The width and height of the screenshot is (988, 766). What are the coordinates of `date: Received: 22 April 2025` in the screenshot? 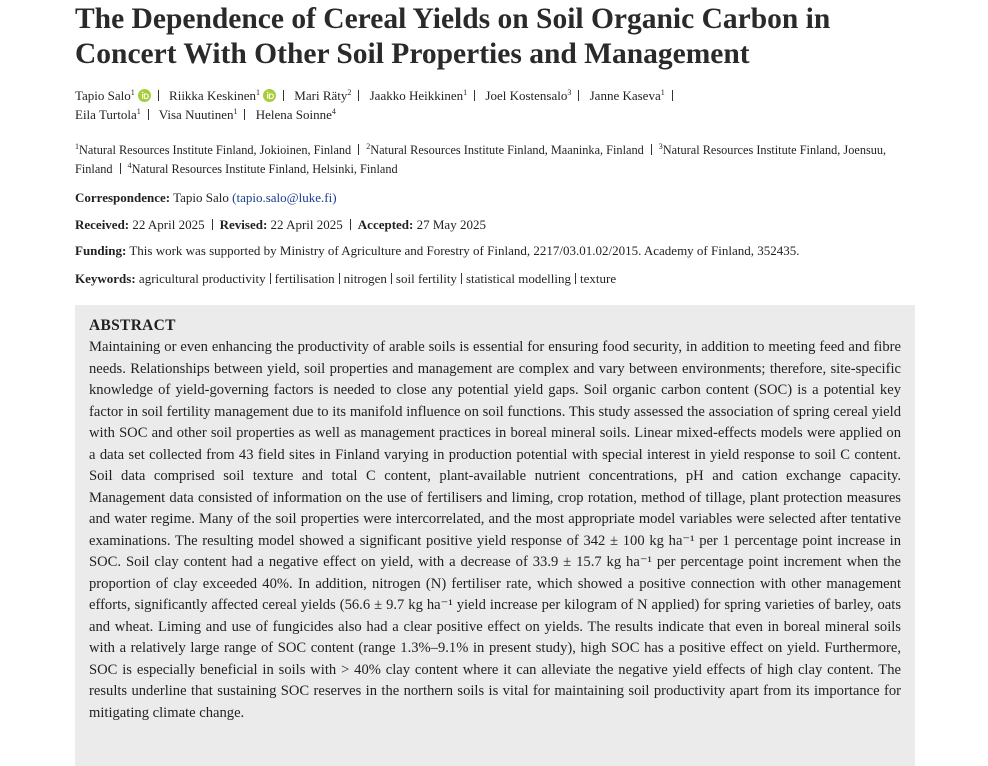 It's located at (140, 224).